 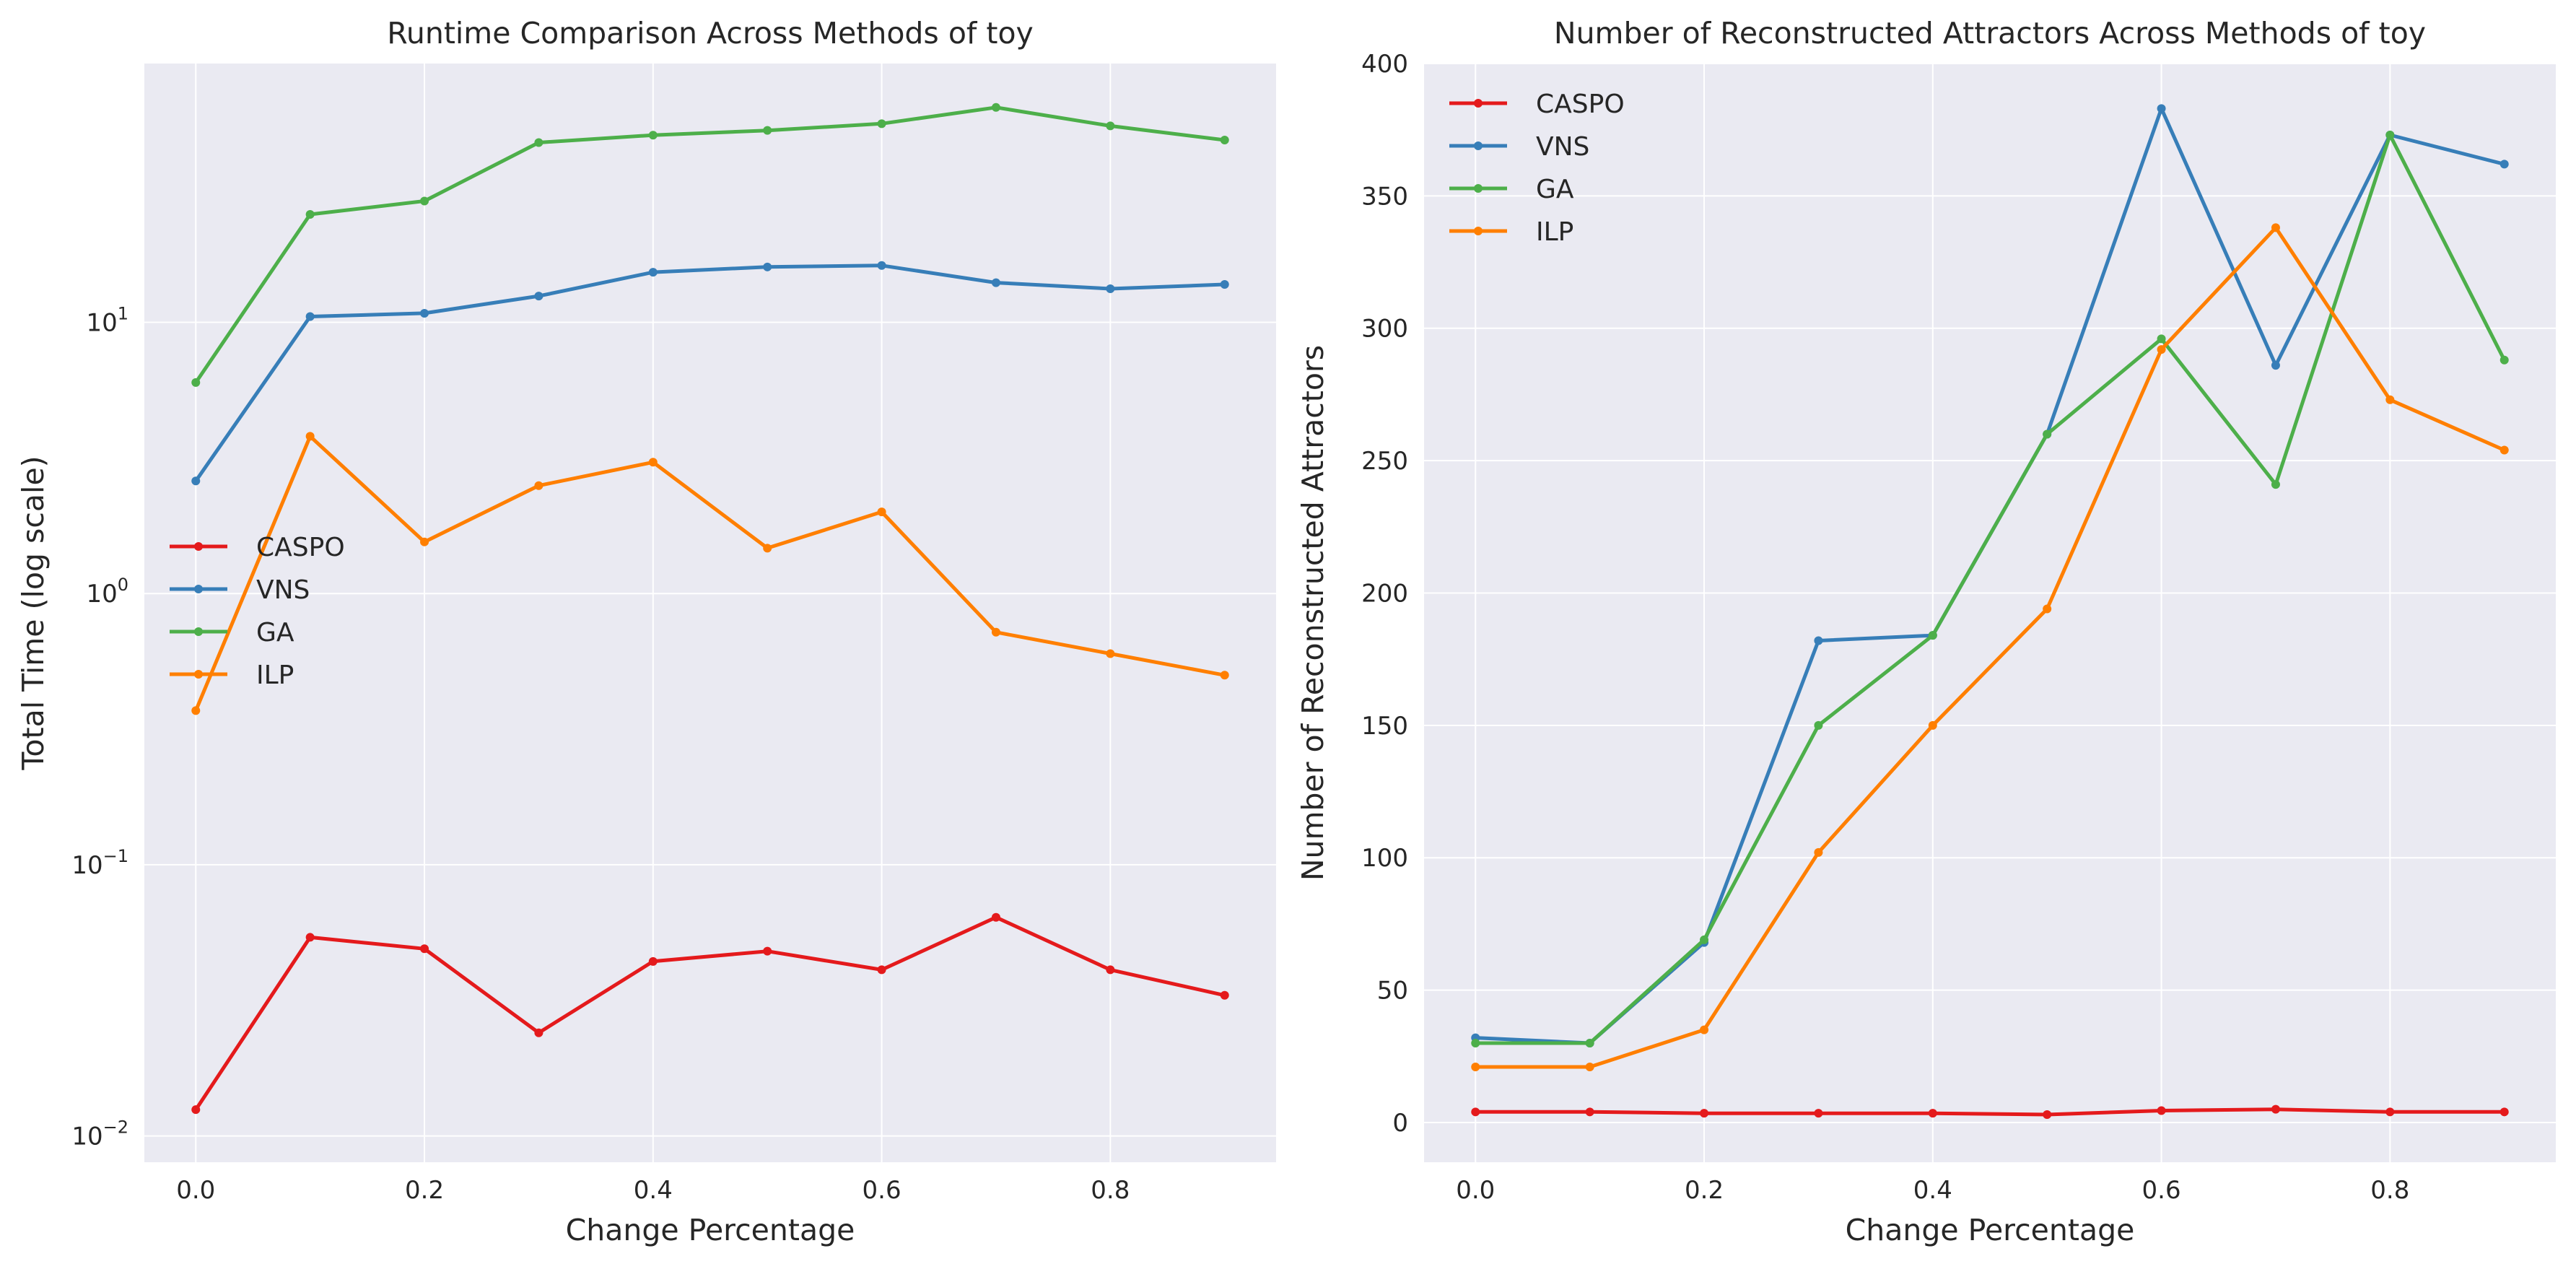 I want to click on y-tick-label: 250, so click(x=1384, y=461).